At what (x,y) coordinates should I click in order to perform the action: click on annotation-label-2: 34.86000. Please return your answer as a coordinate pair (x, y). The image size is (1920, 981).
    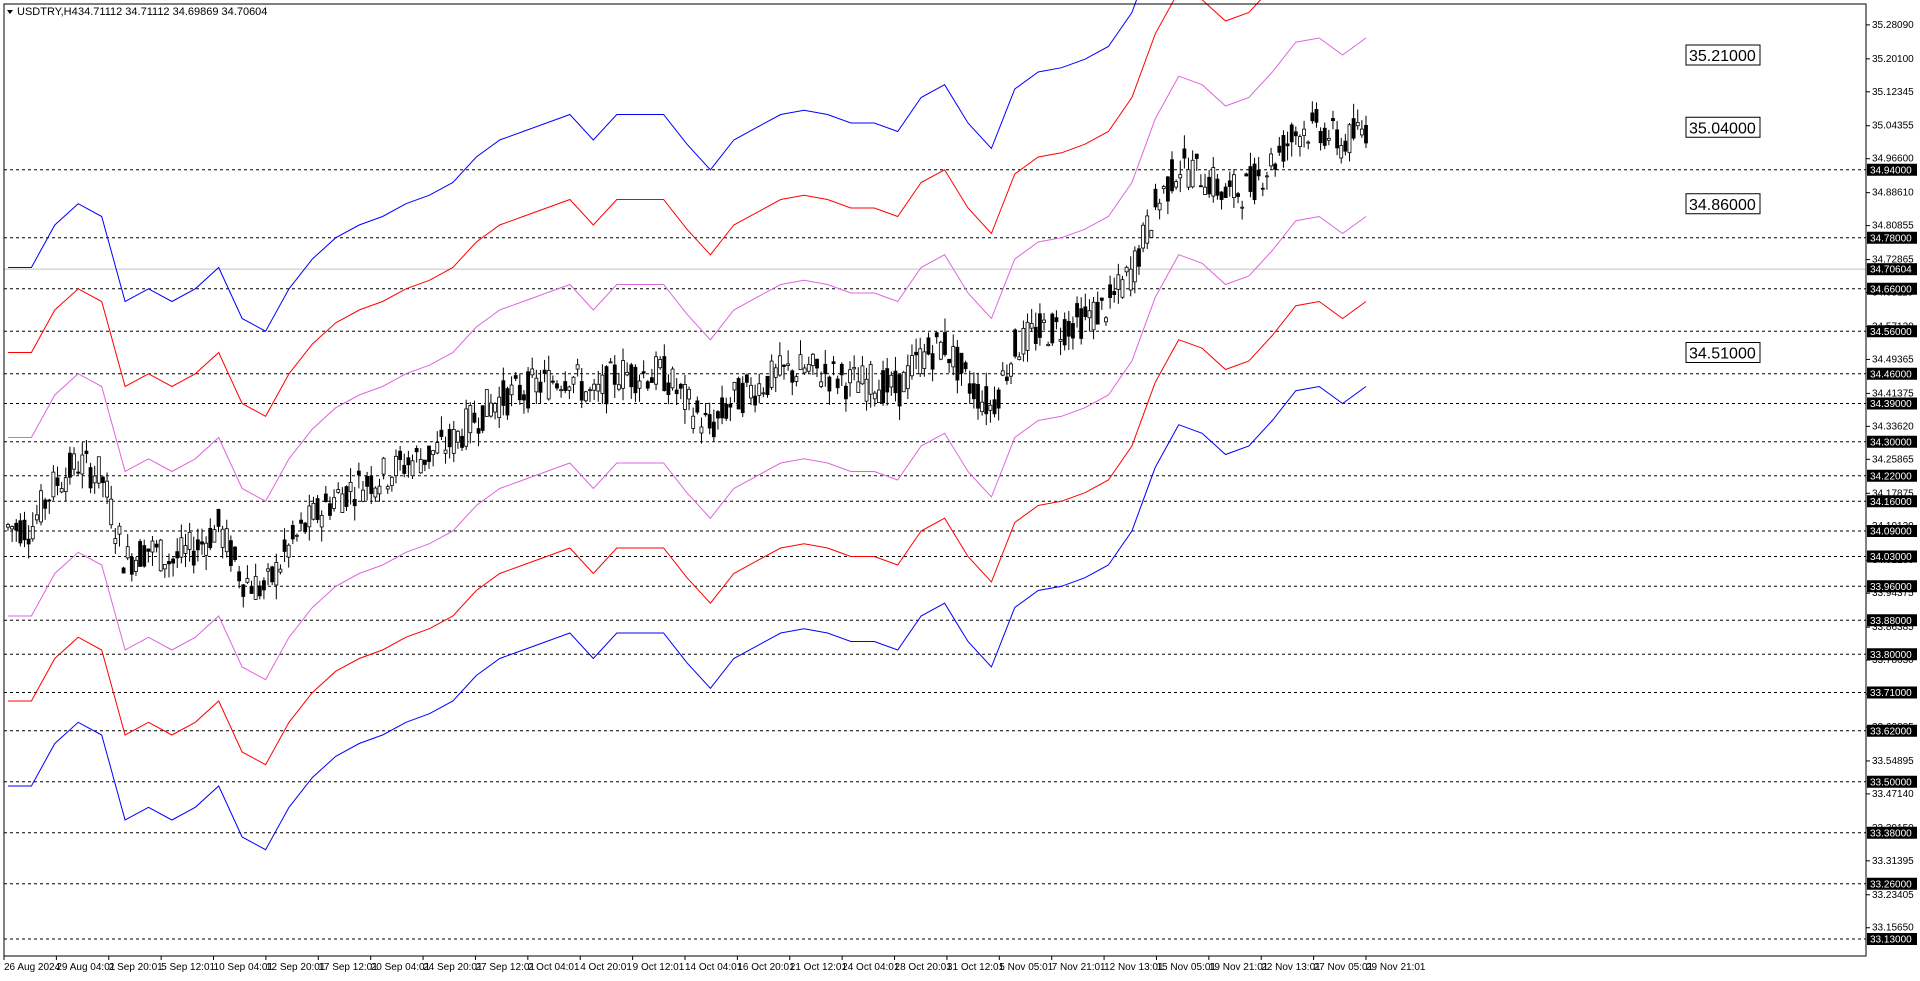
    Looking at the image, I should click on (1722, 205).